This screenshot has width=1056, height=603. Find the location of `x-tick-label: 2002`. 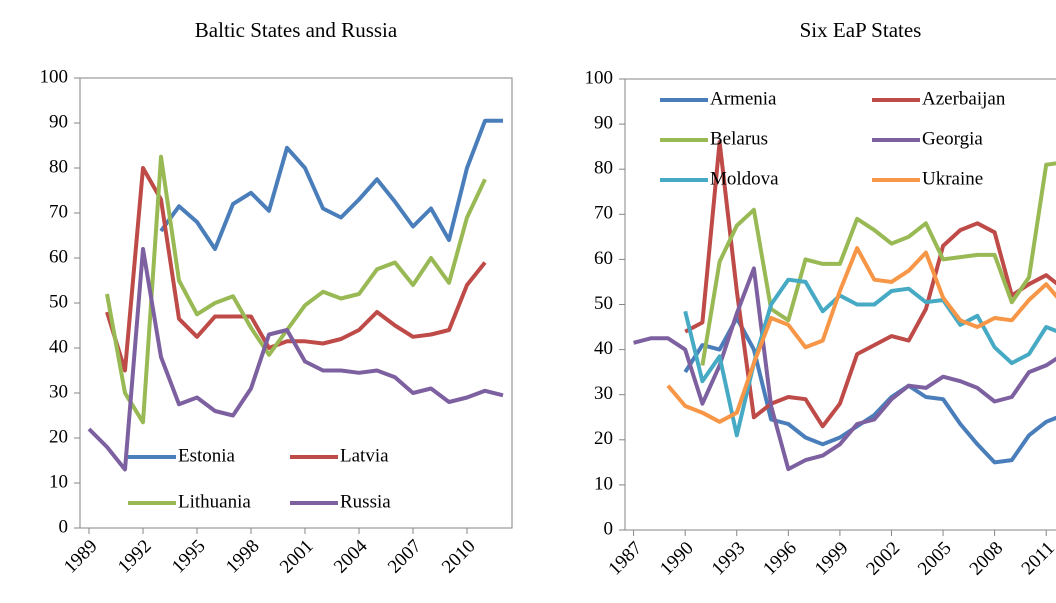

x-tick-label: 2002 is located at coordinates (883, 559).